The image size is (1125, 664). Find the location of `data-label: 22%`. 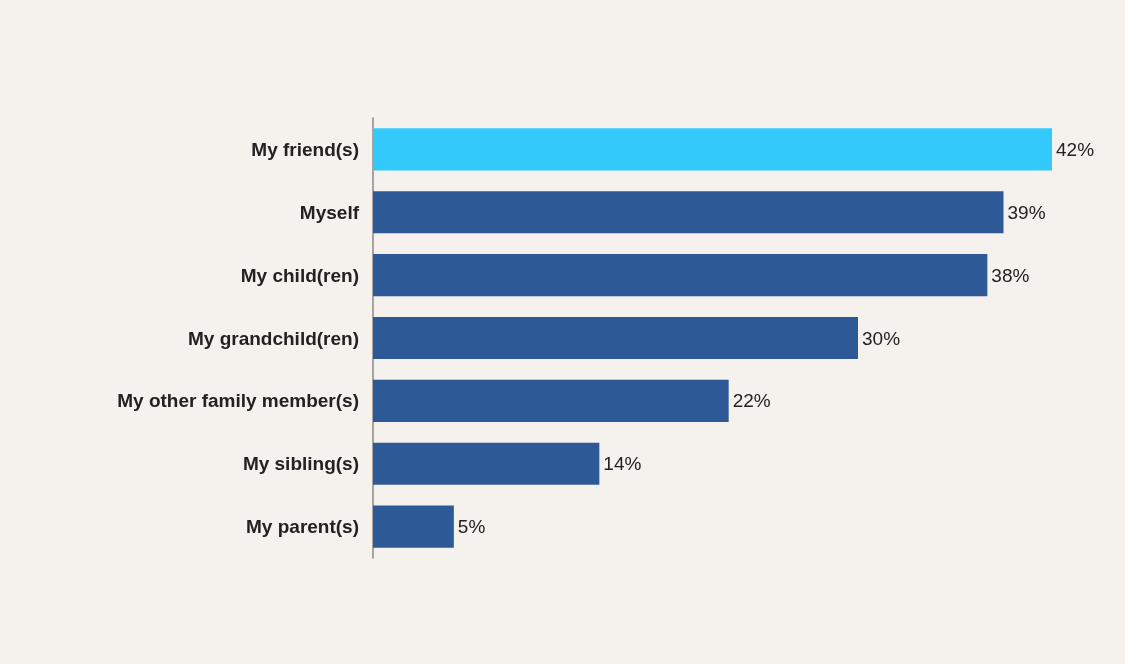

data-label: 22% is located at coordinates (751, 401).